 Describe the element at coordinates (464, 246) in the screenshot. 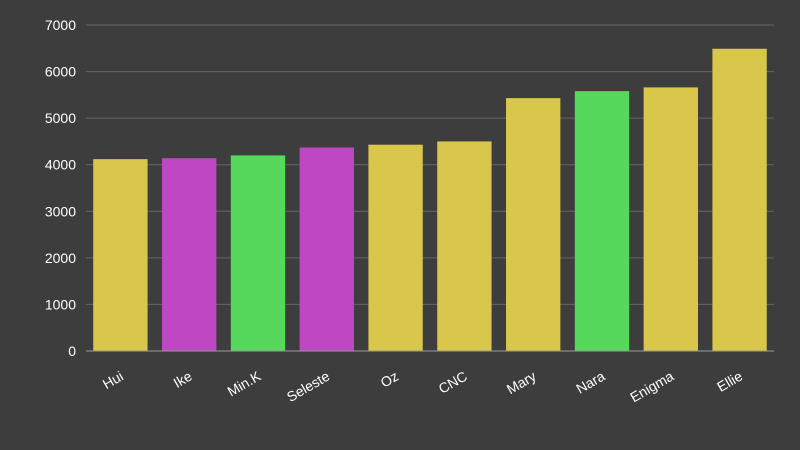

I see `bar-cnc` at that location.